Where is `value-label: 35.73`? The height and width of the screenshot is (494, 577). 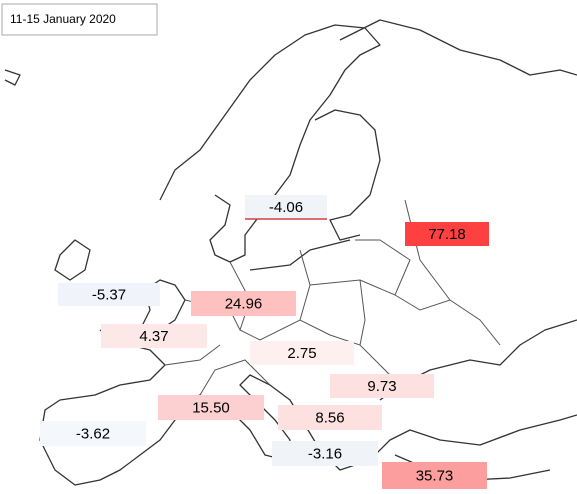
value-label: 35.73 is located at coordinates (435, 475).